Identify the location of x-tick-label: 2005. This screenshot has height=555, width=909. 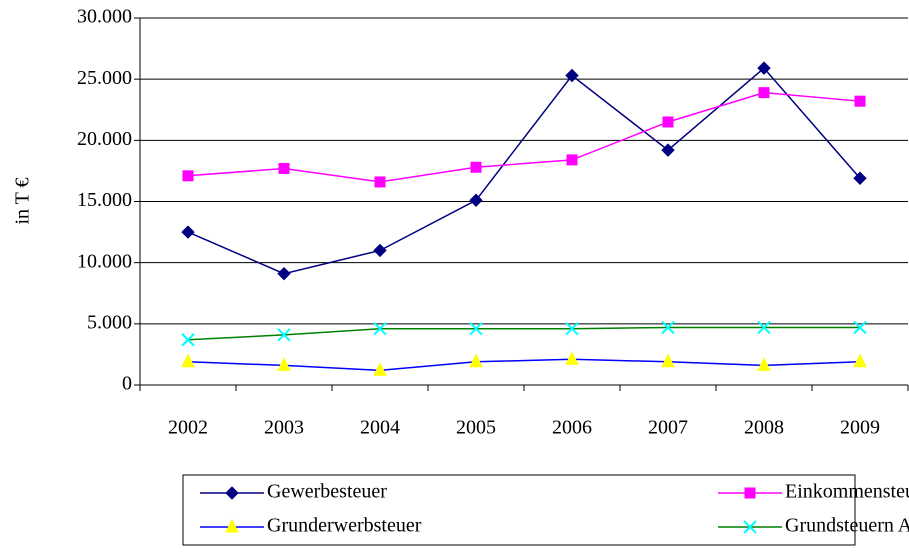
(476, 428).